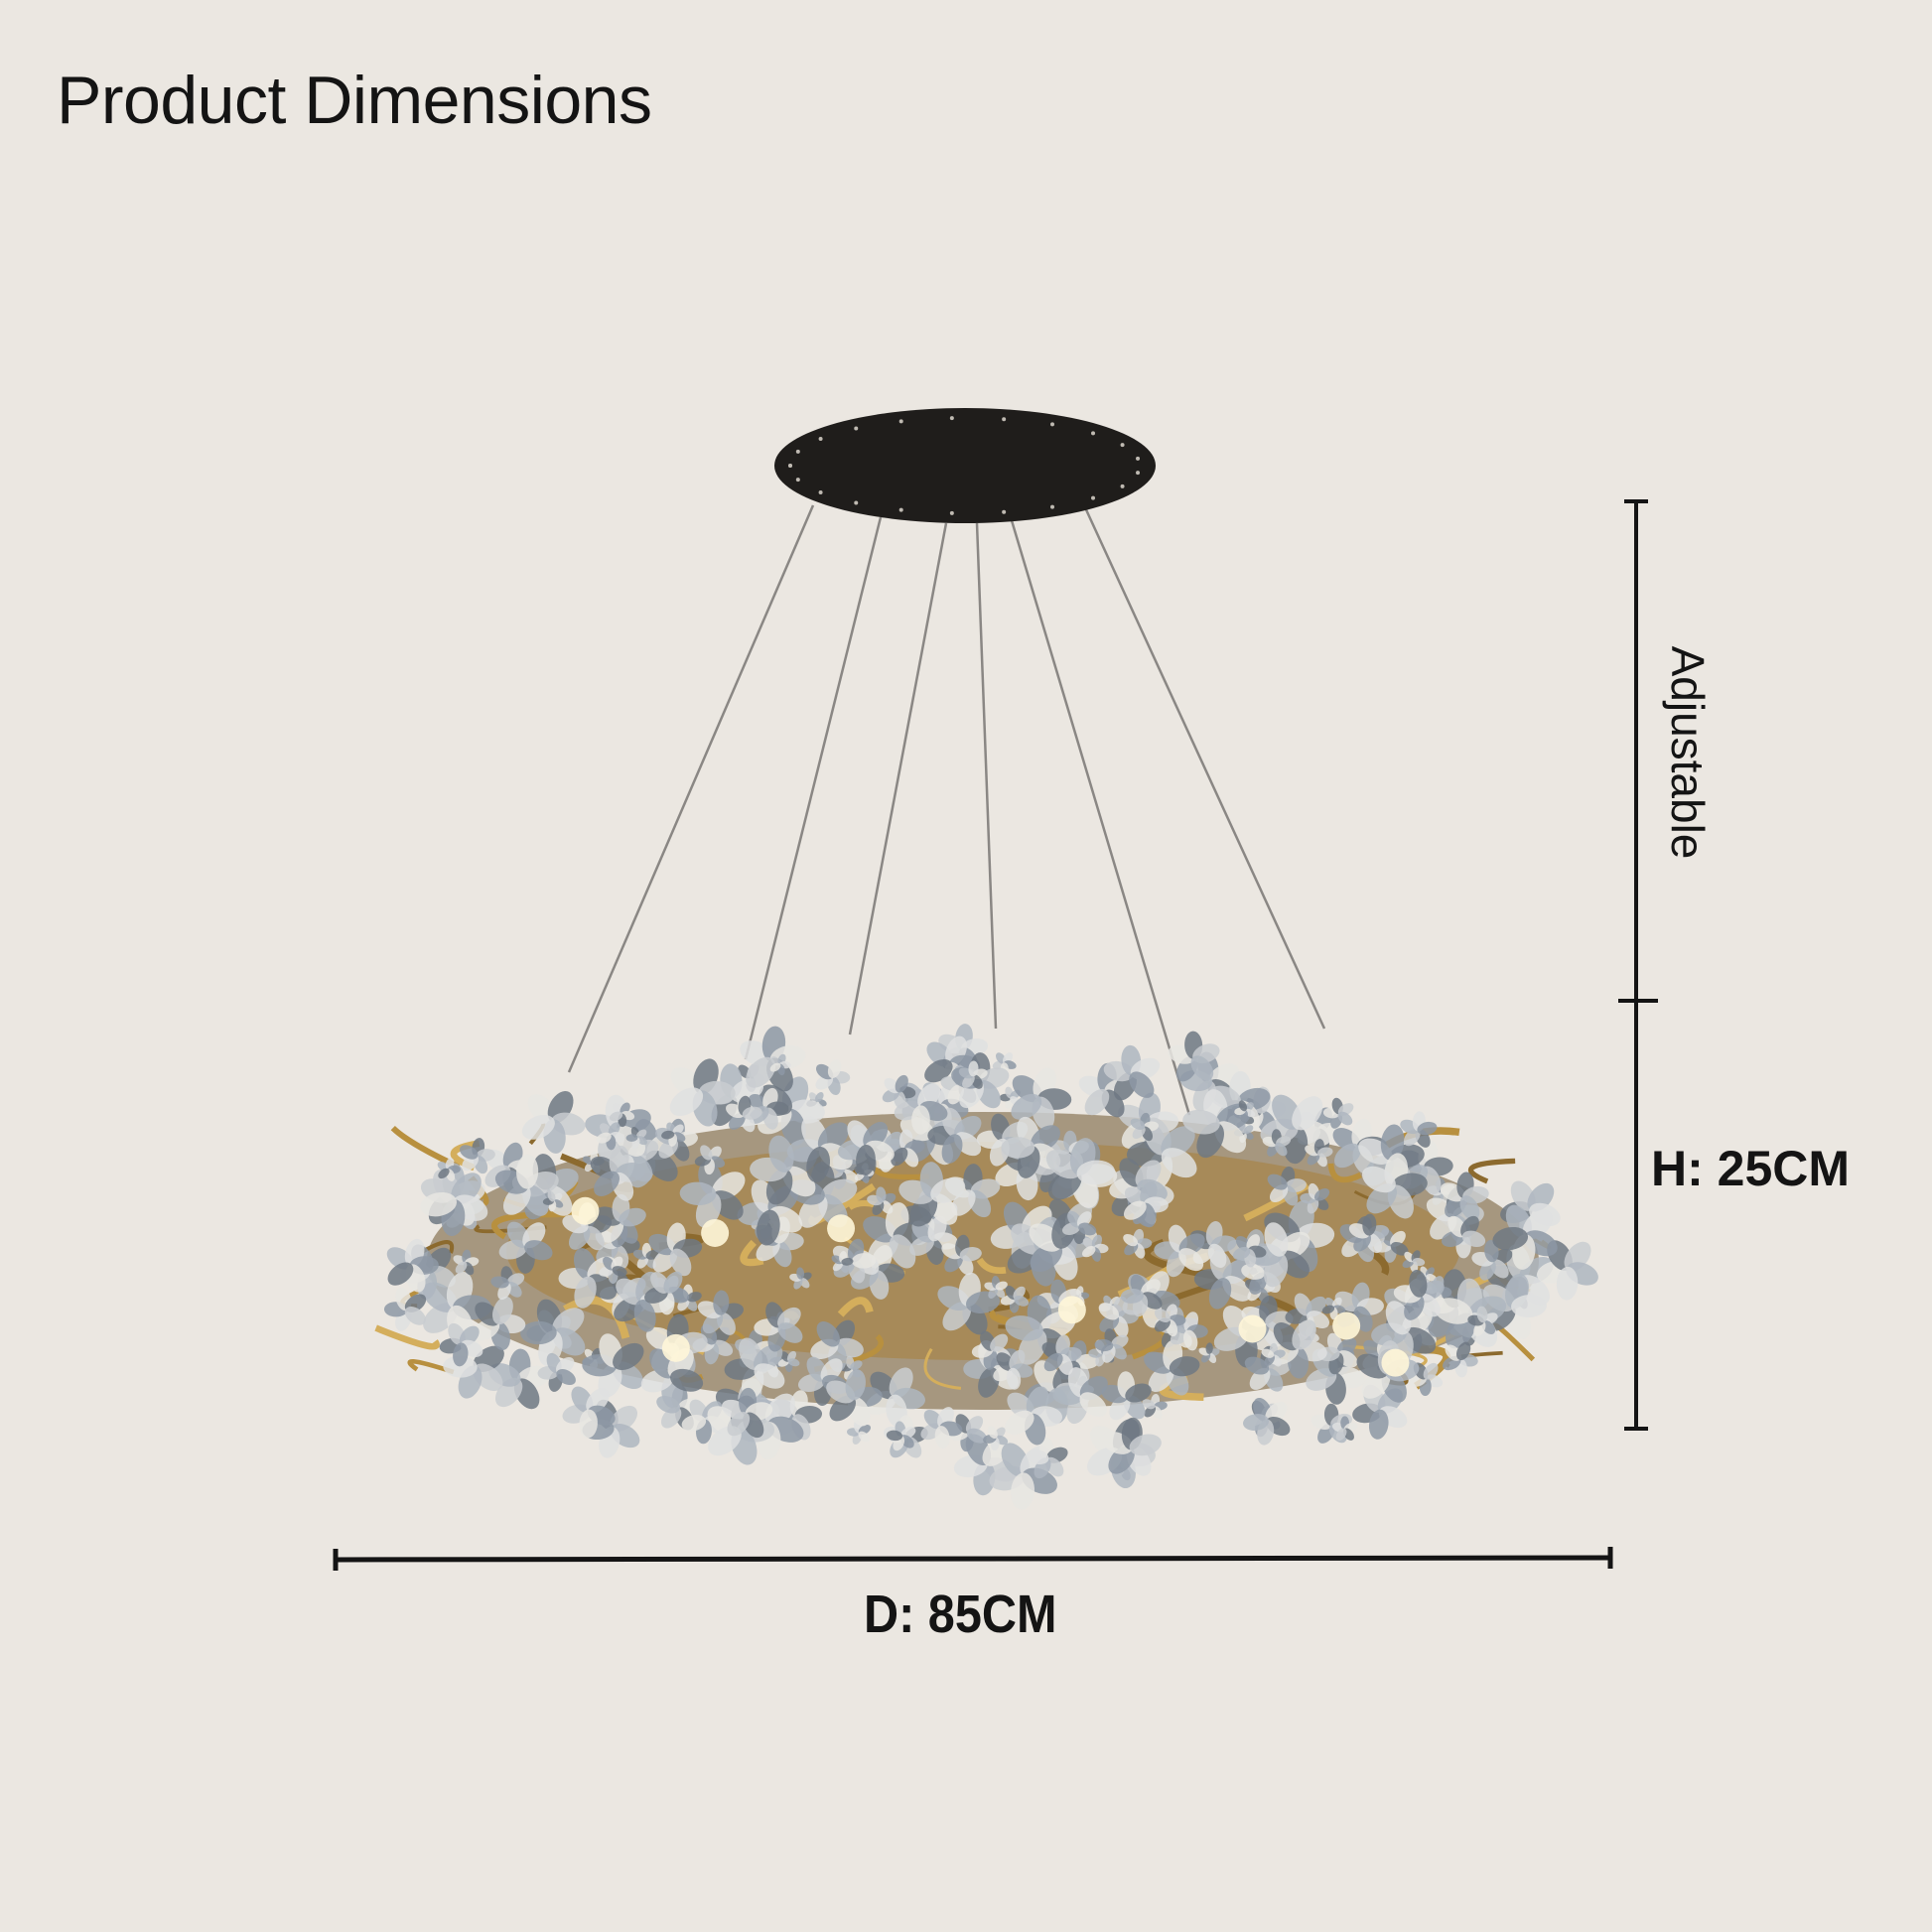  I want to click on height-label: H: 25CM, so click(1751, 1168).